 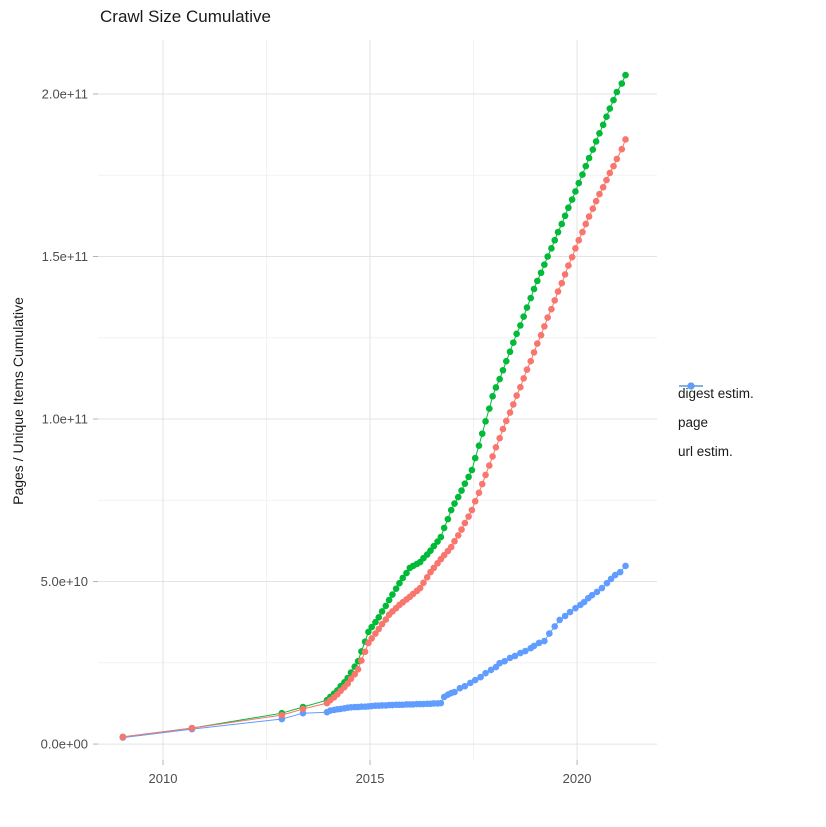 I want to click on y-tick-label: 5.0e+10, so click(x=64, y=581).